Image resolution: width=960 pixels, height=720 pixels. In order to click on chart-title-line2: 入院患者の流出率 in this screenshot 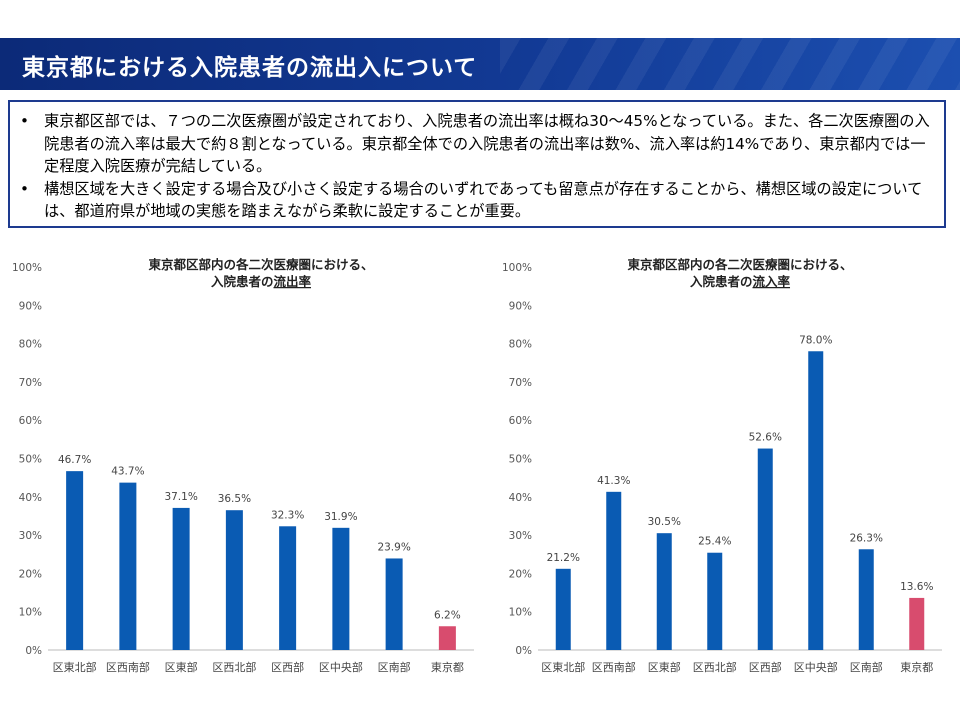, I will do `click(261, 281)`.